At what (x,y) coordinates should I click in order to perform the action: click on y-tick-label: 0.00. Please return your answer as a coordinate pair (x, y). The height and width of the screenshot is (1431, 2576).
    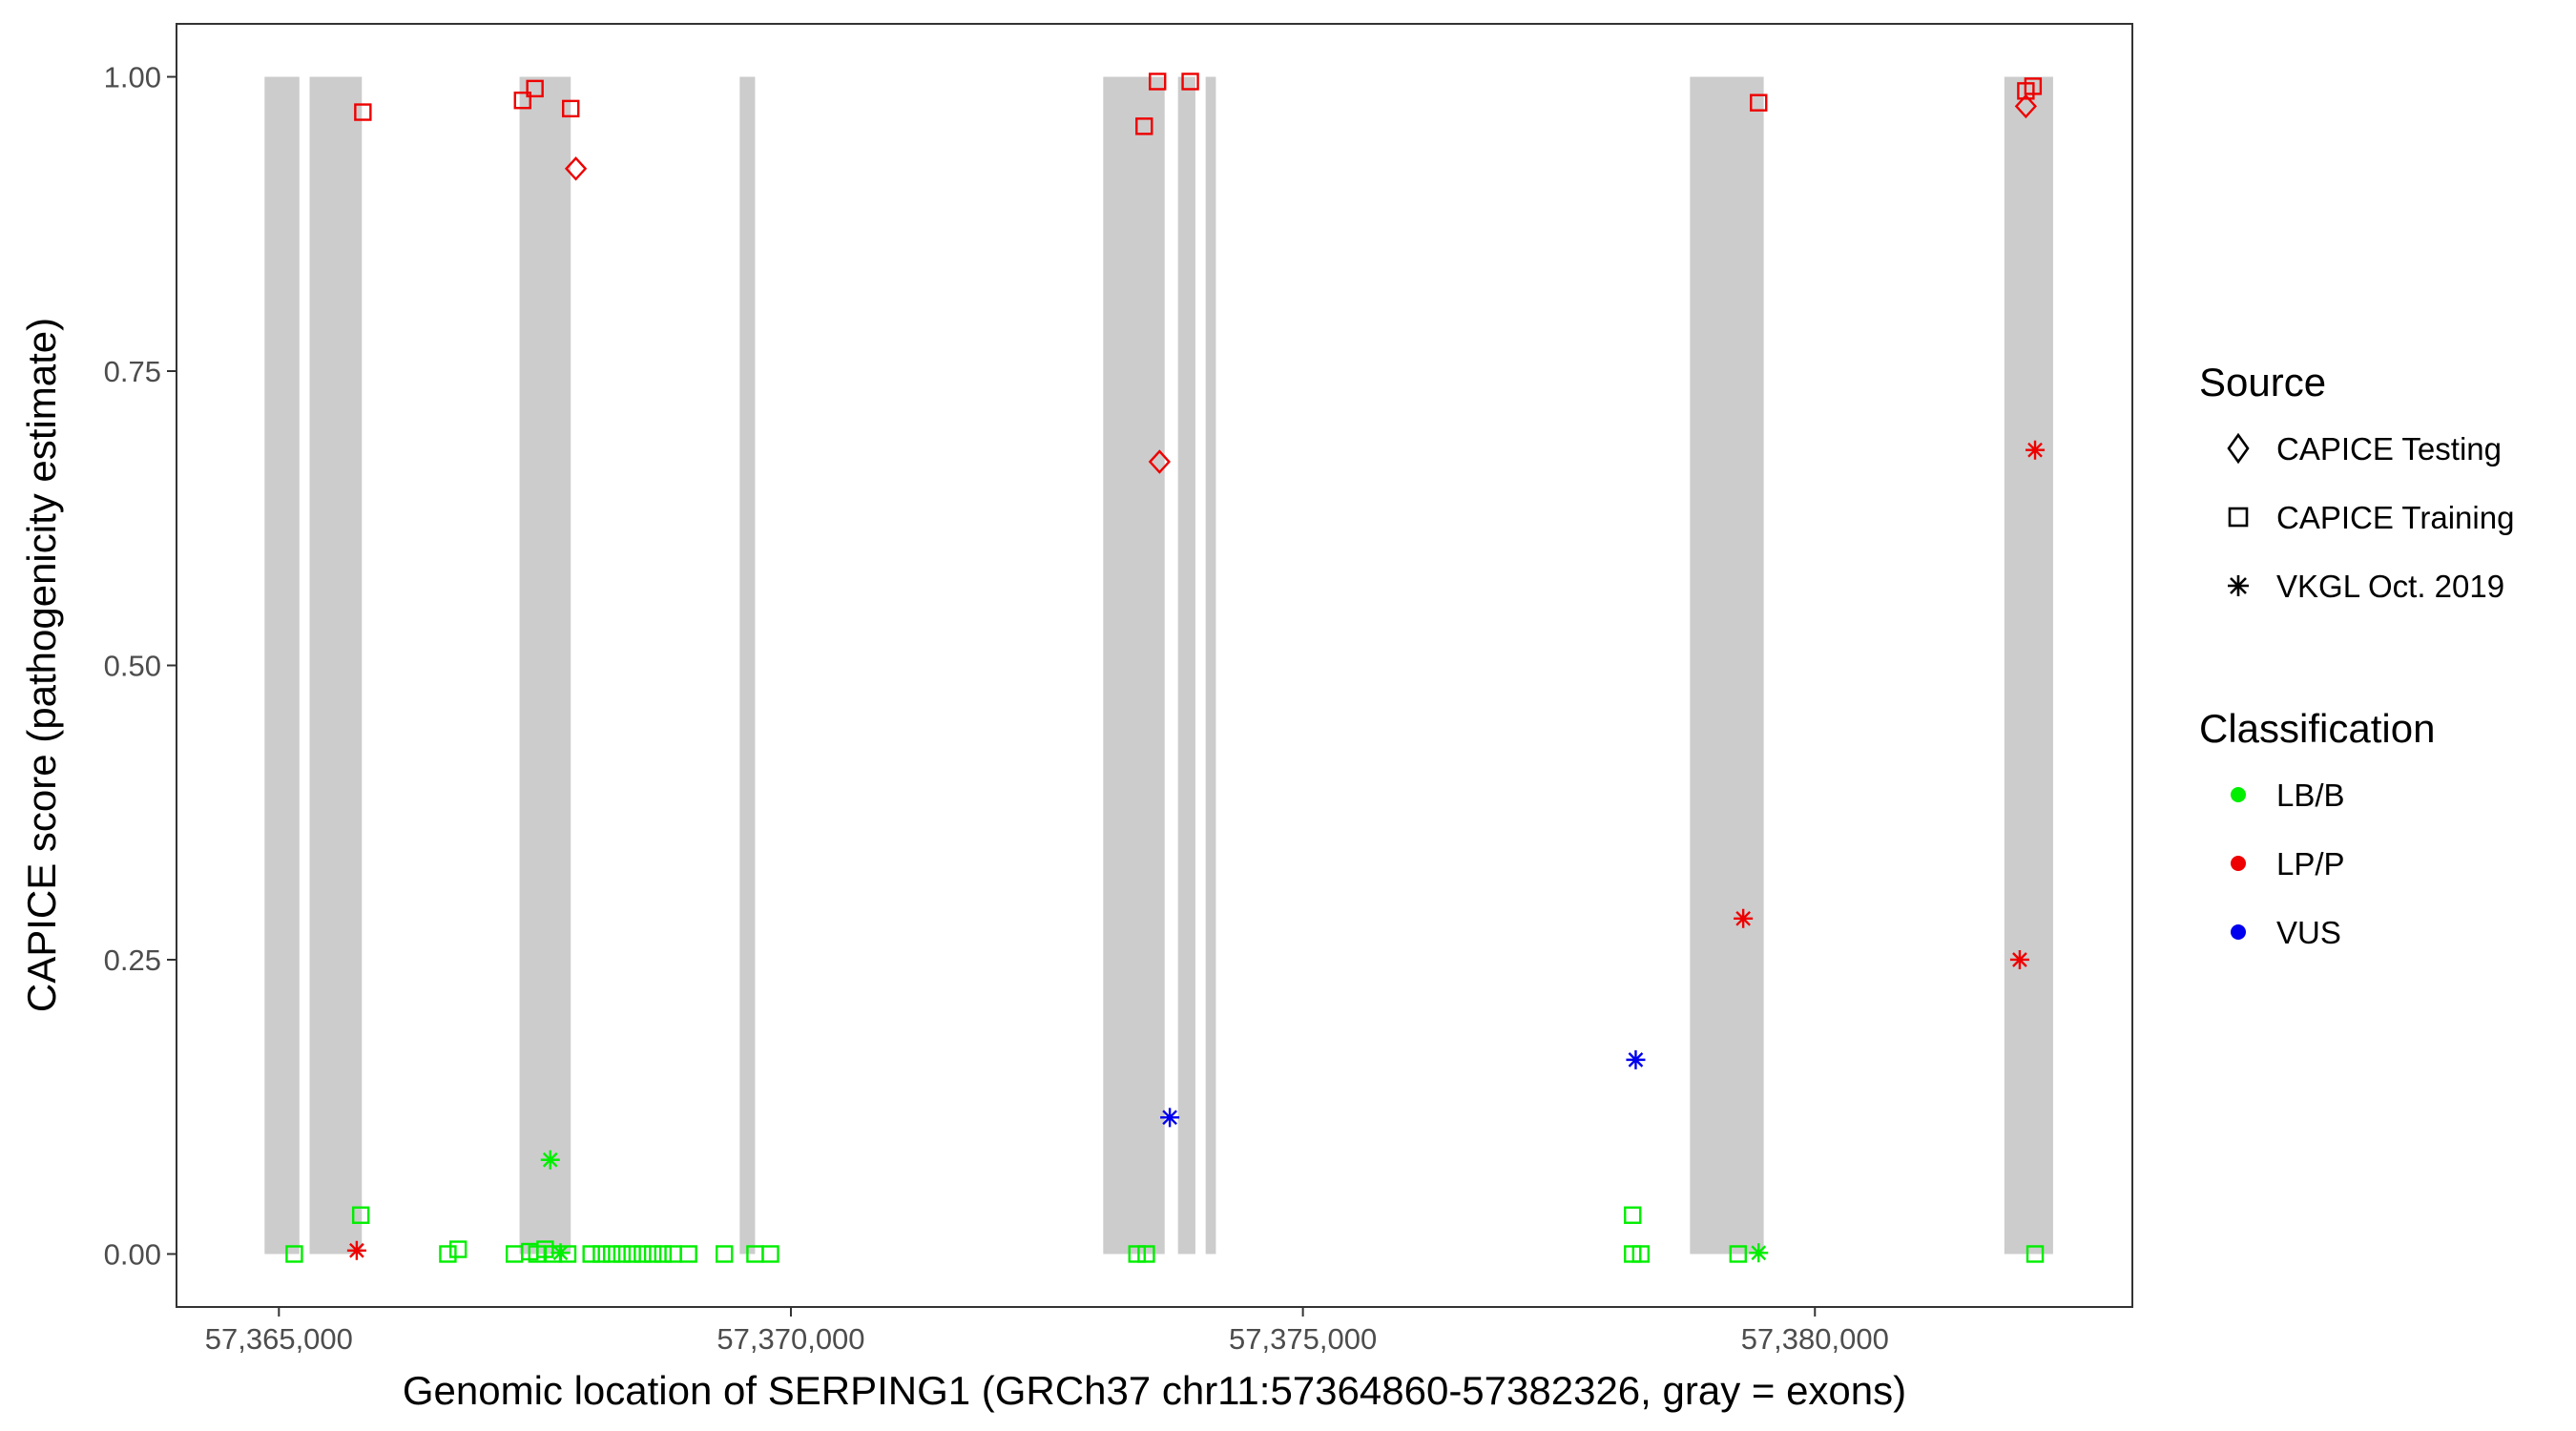
    Looking at the image, I should click on (132, 1254).